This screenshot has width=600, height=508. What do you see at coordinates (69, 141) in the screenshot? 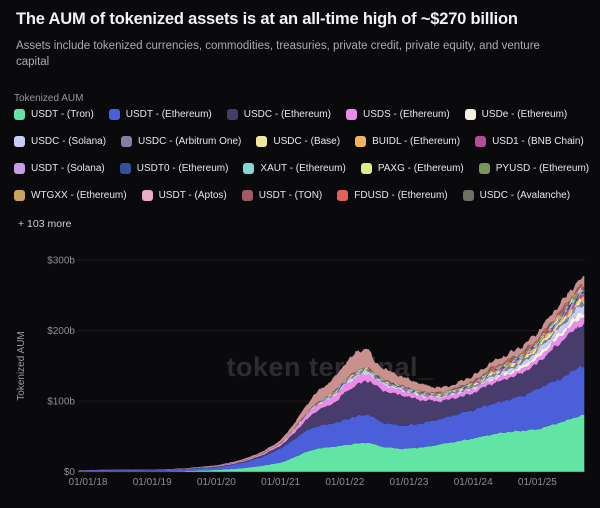
I see `legend-item-label: USDC - (Solana)` at bounding box center [69, 141].